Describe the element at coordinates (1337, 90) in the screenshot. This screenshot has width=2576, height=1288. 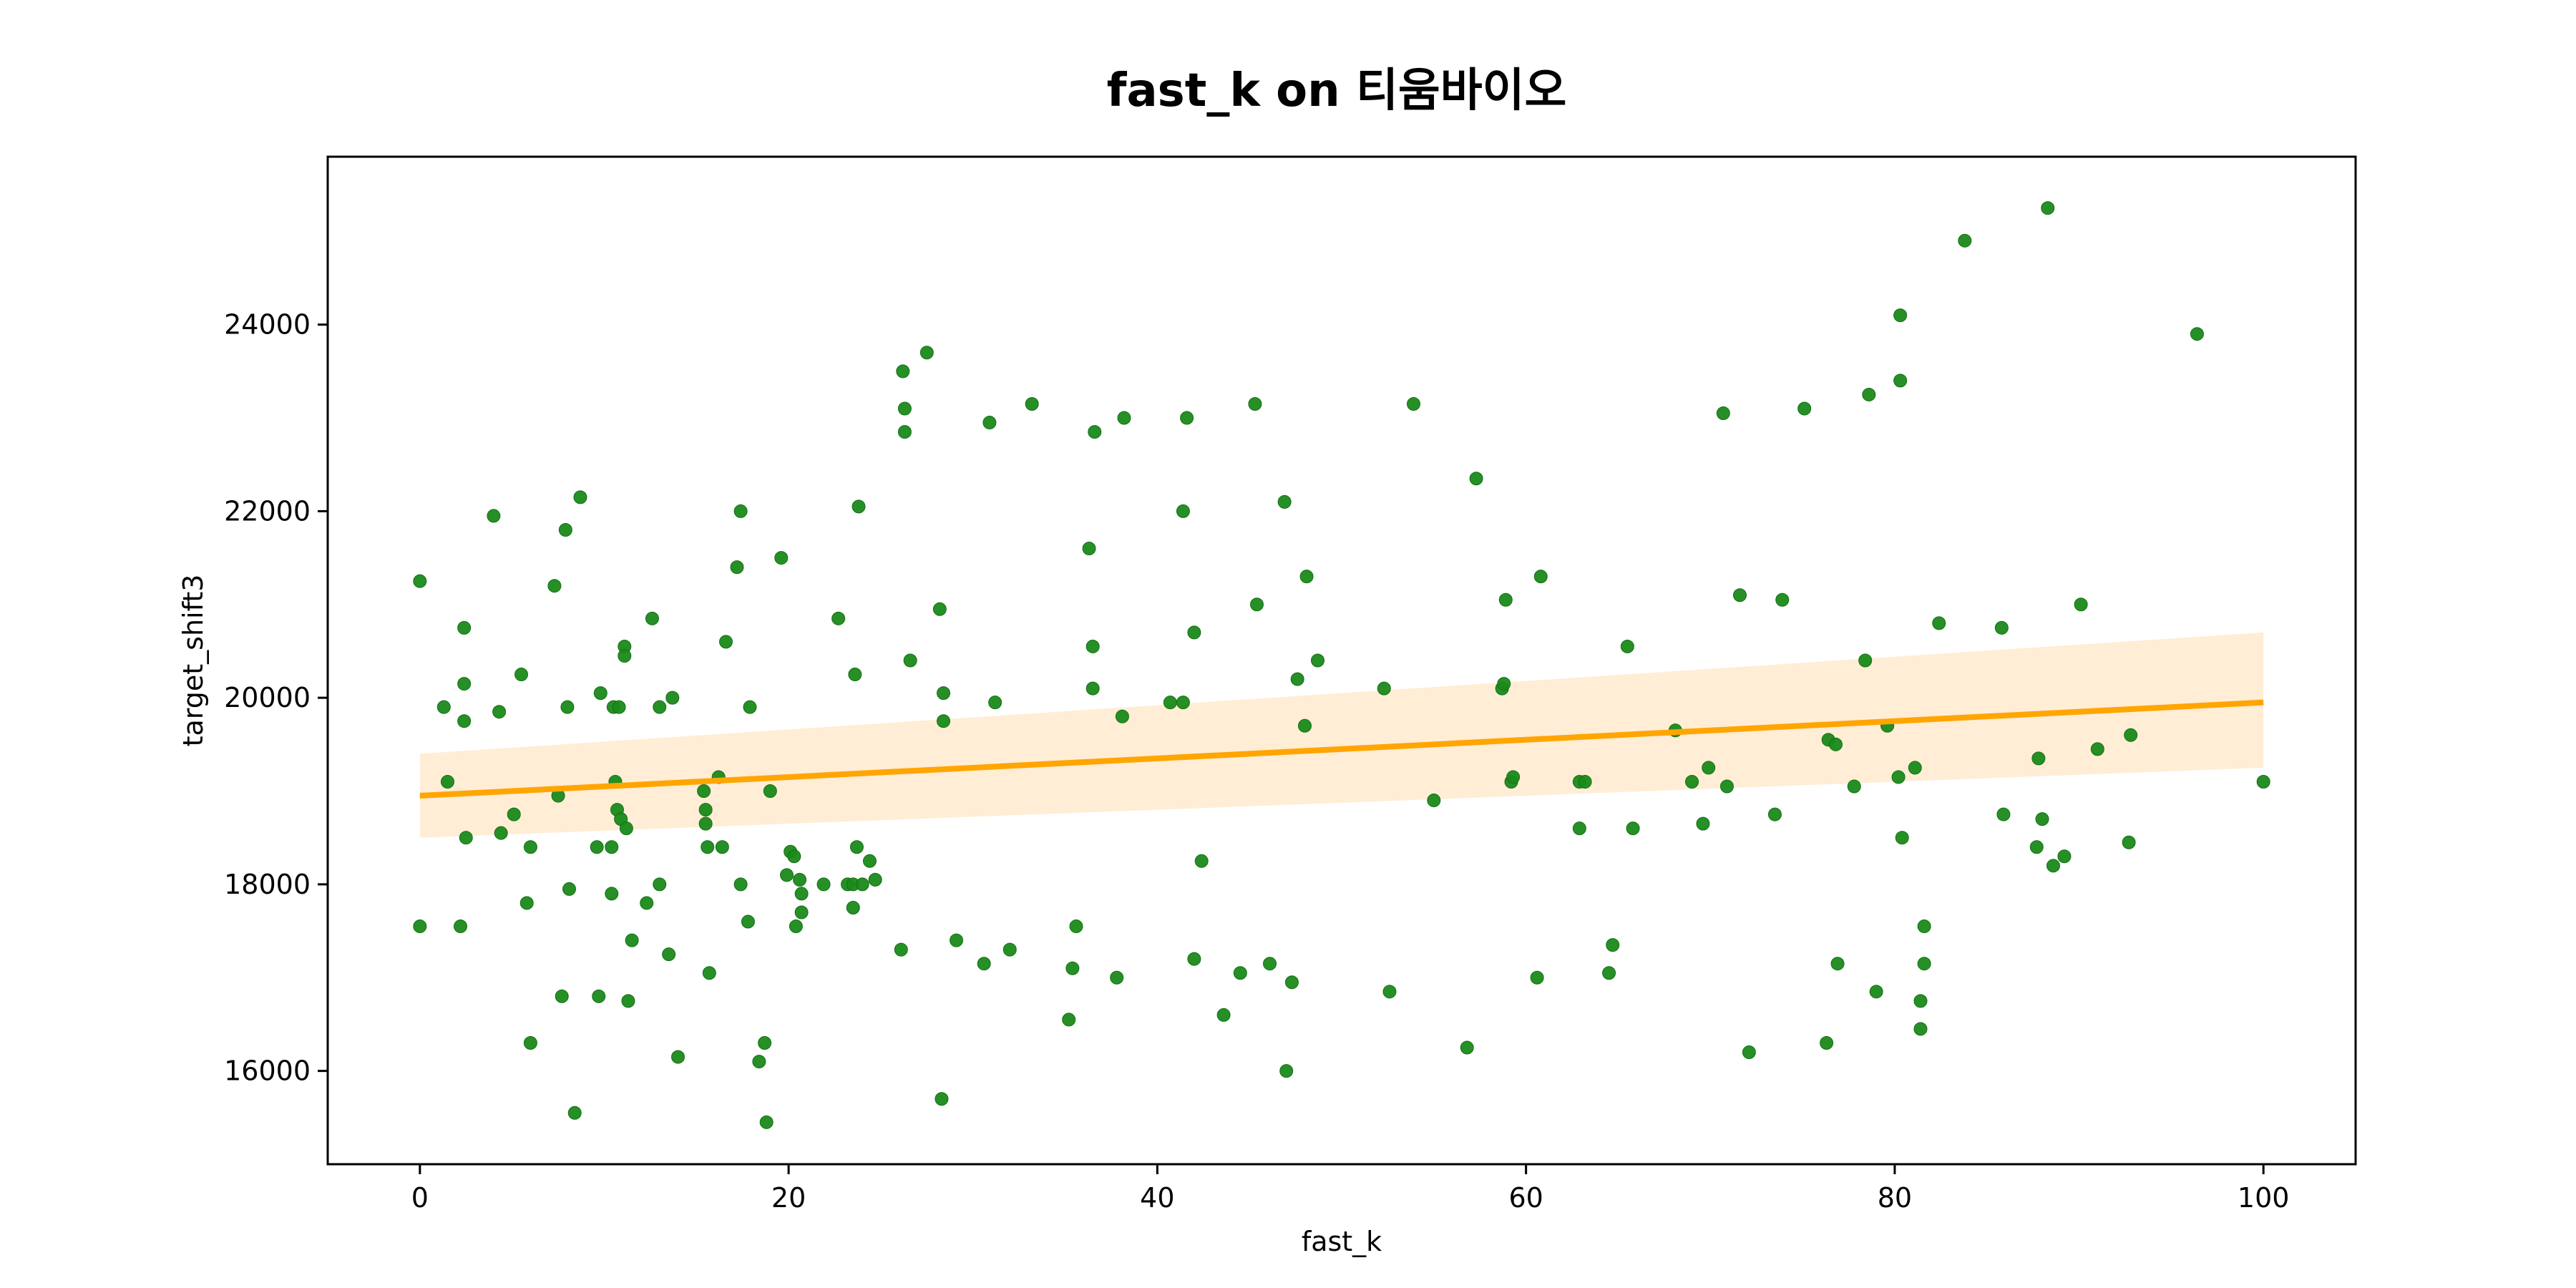
I see `chart-title: fast_k on 티움바이오` at that location.